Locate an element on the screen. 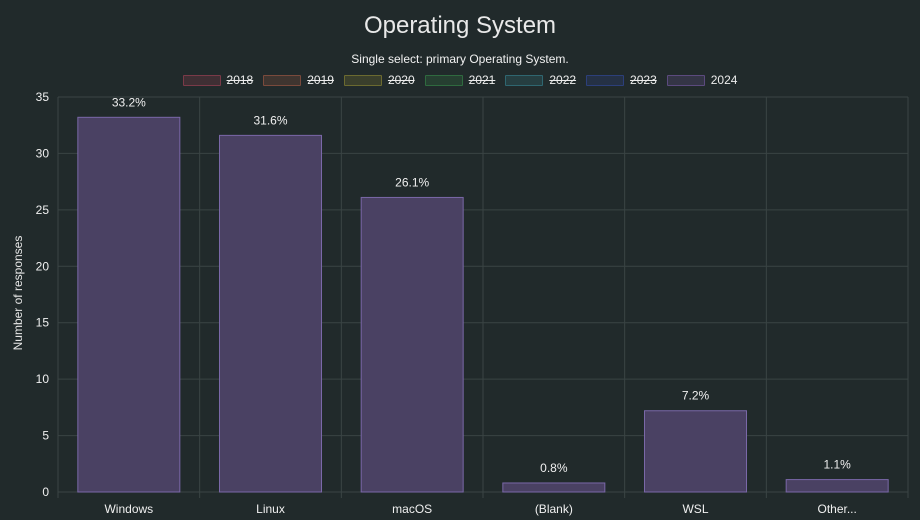 This screenshot has height=520, width=920. y-tick-label: 15 is located at coordinates (43, 323).